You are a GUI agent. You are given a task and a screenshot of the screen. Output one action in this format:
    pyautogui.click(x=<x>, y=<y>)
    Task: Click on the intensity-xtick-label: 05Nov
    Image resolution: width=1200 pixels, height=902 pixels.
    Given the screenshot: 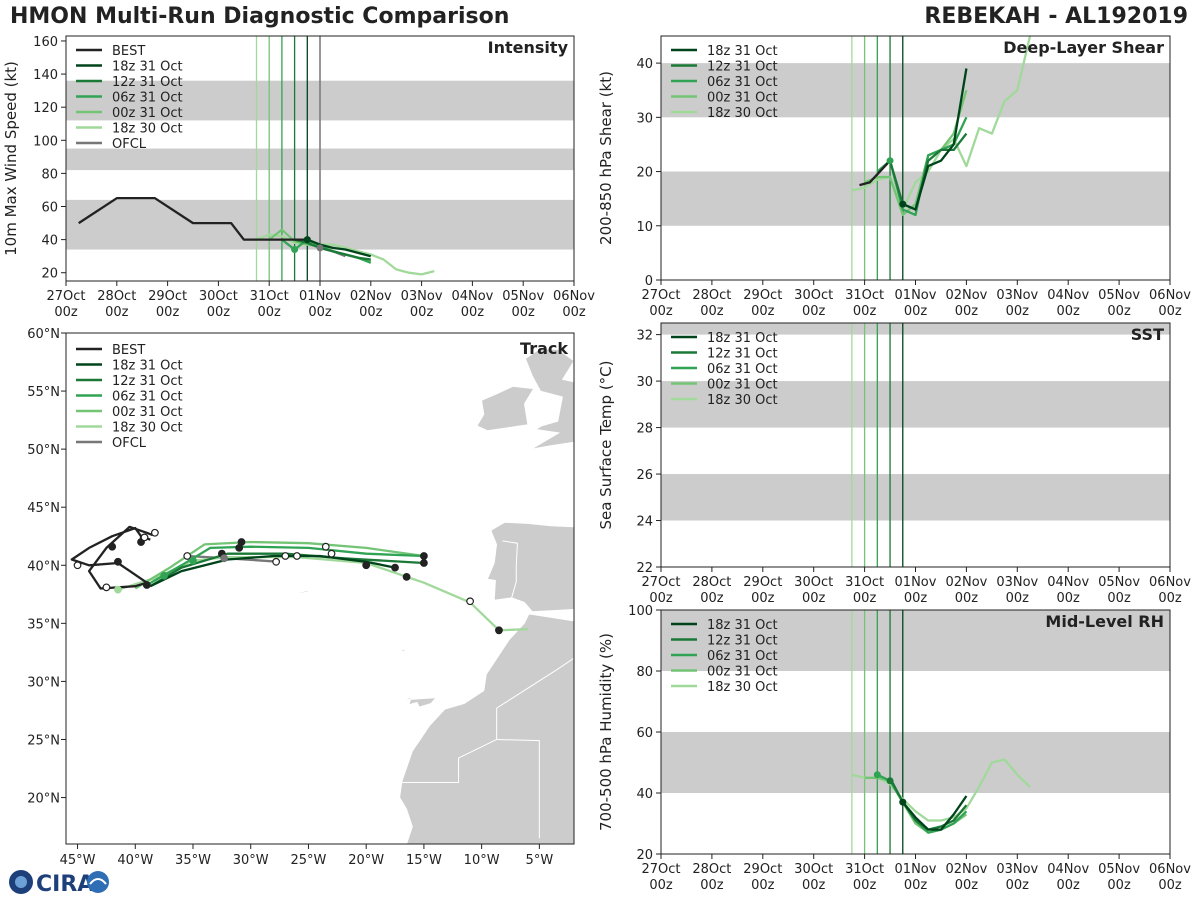 What is the action you would take?
    pyautogui.click(x=523, y=296)
    